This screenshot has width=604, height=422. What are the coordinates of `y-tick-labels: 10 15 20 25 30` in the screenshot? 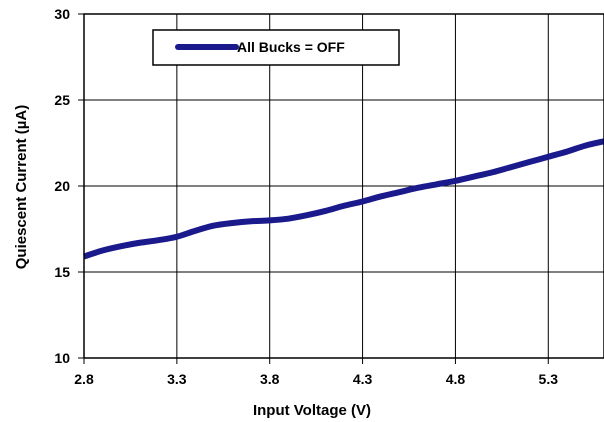 It's located at (62, 186).